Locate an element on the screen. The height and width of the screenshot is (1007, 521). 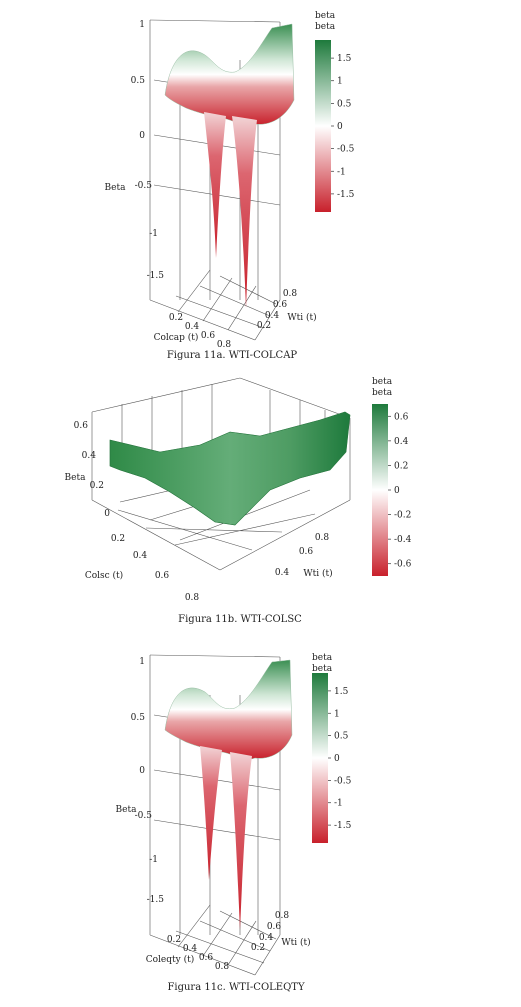
colorbar-tick-label: -0.4 is located at coordinates (403, 540).